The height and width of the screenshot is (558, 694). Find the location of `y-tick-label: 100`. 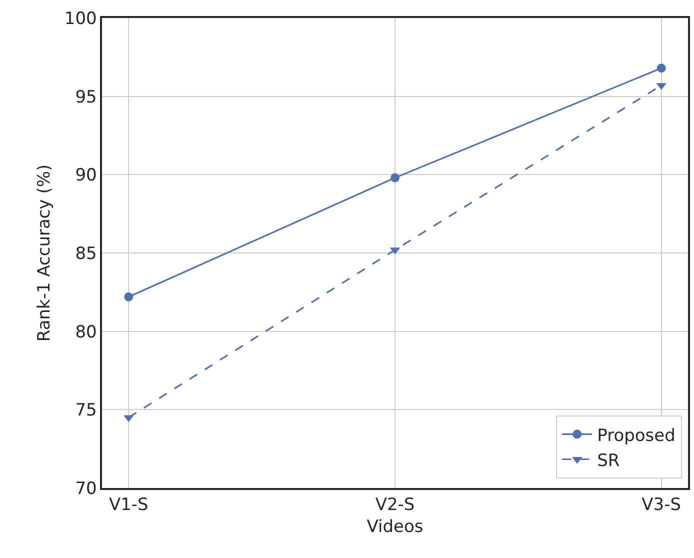

y-tick-label: 100 is located at coordinates (80, 18).